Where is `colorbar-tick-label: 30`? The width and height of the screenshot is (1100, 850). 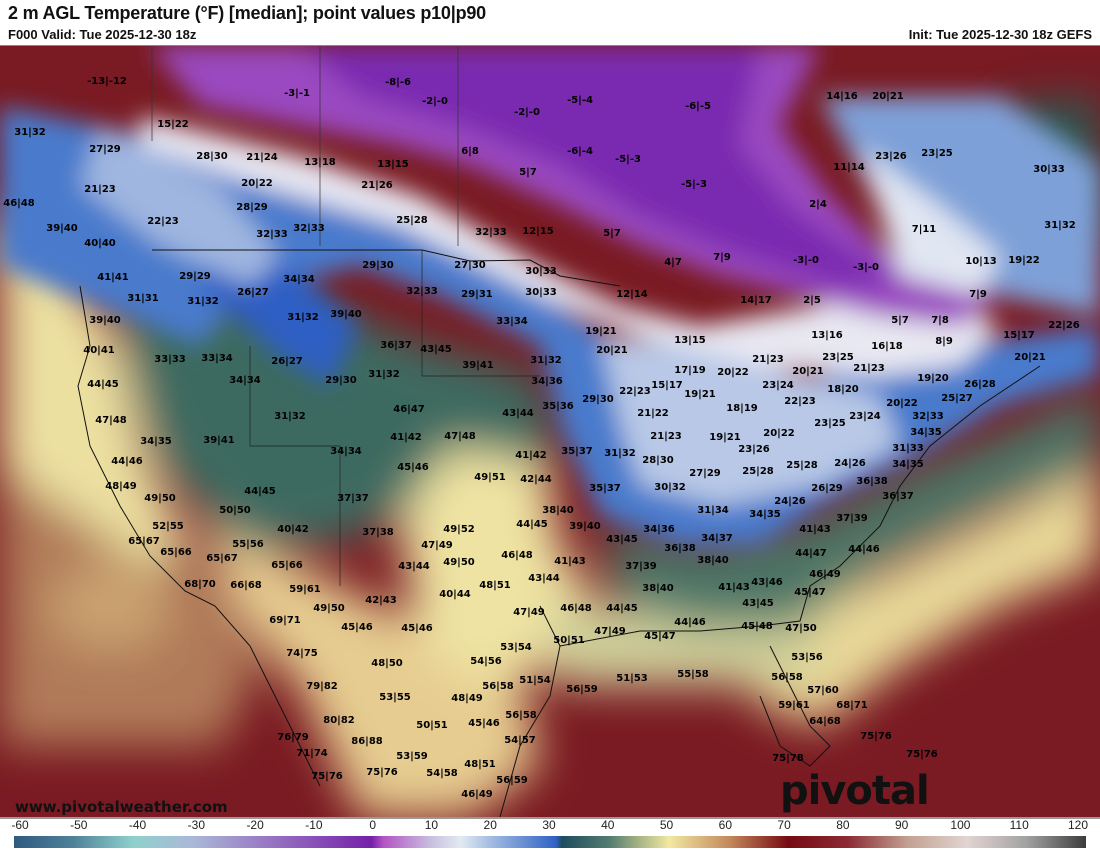
colorbar-tick-label: 30 is located at coordinates (549, 825).